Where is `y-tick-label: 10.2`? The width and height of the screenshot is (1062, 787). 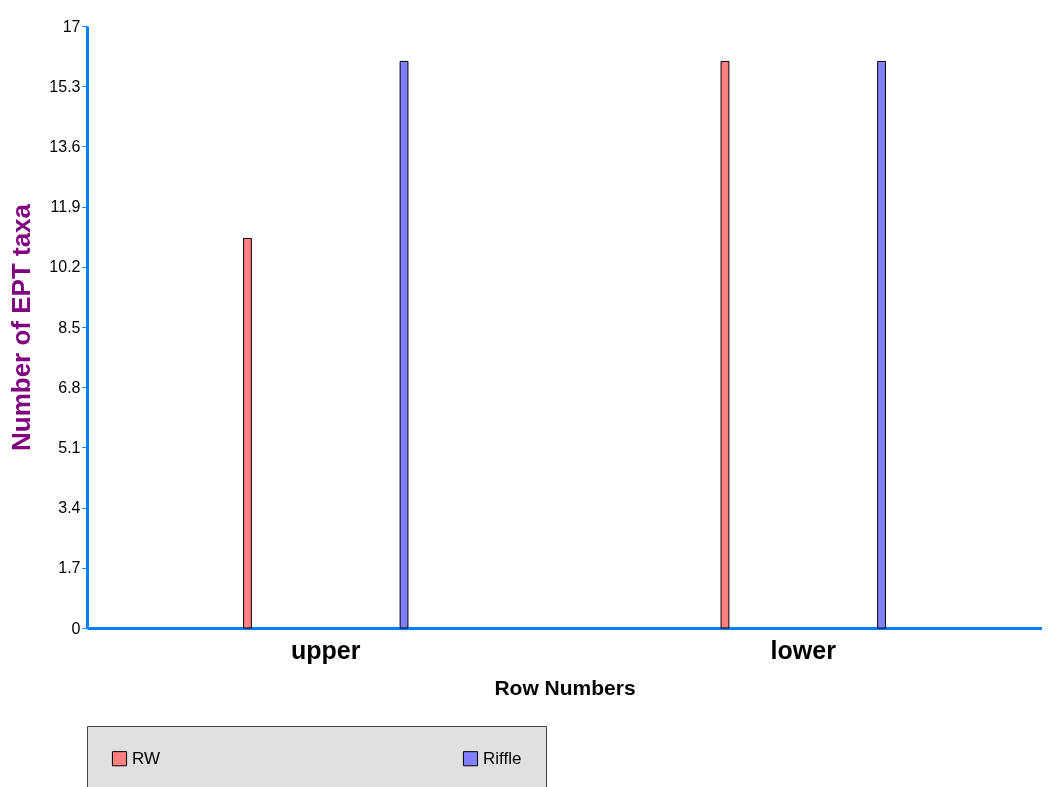
y-tick-label: 10.2 is located at coordinates (65, 267).